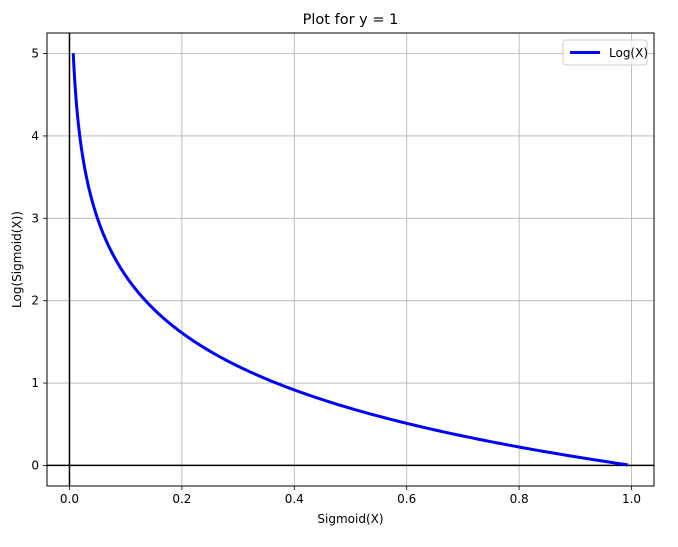 Image resolution: width=678 pixels, height=547 pixels. I want to click on x-tick-label: 0.0, so click(69, 499).